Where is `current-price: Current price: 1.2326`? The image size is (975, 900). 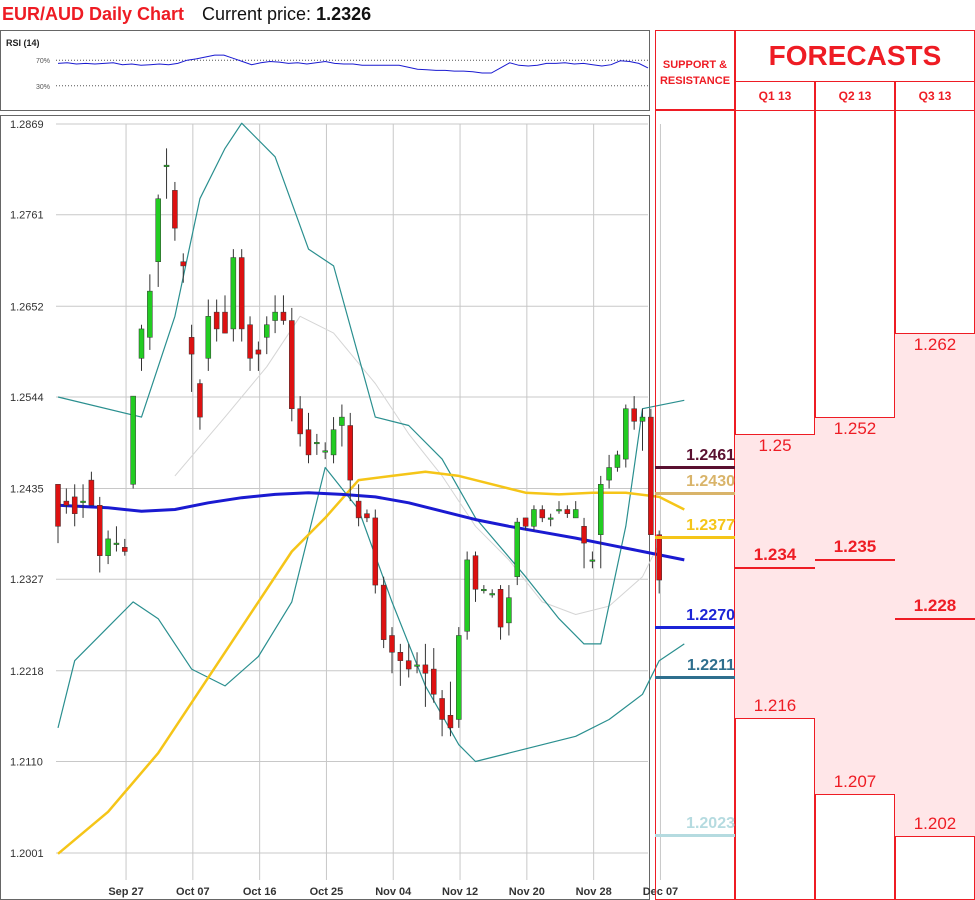
current-price: Current price: 1.2326 is located at coordinates (286, 14).